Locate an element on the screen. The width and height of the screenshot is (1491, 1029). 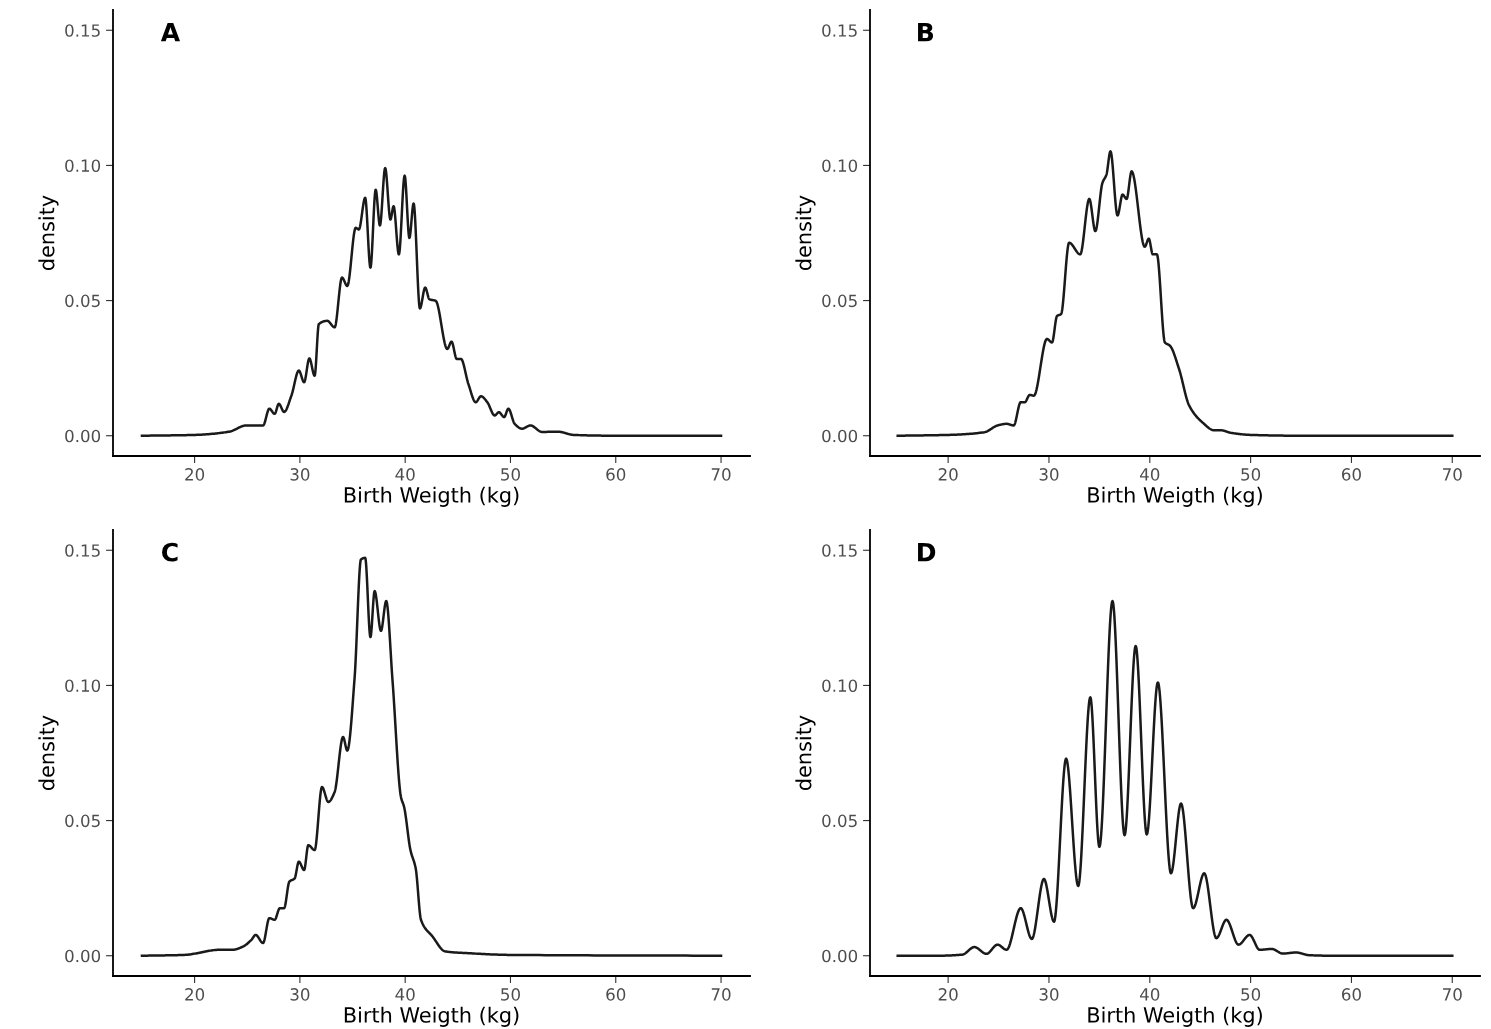
chart-title: A is located at coordinates (170, 32).